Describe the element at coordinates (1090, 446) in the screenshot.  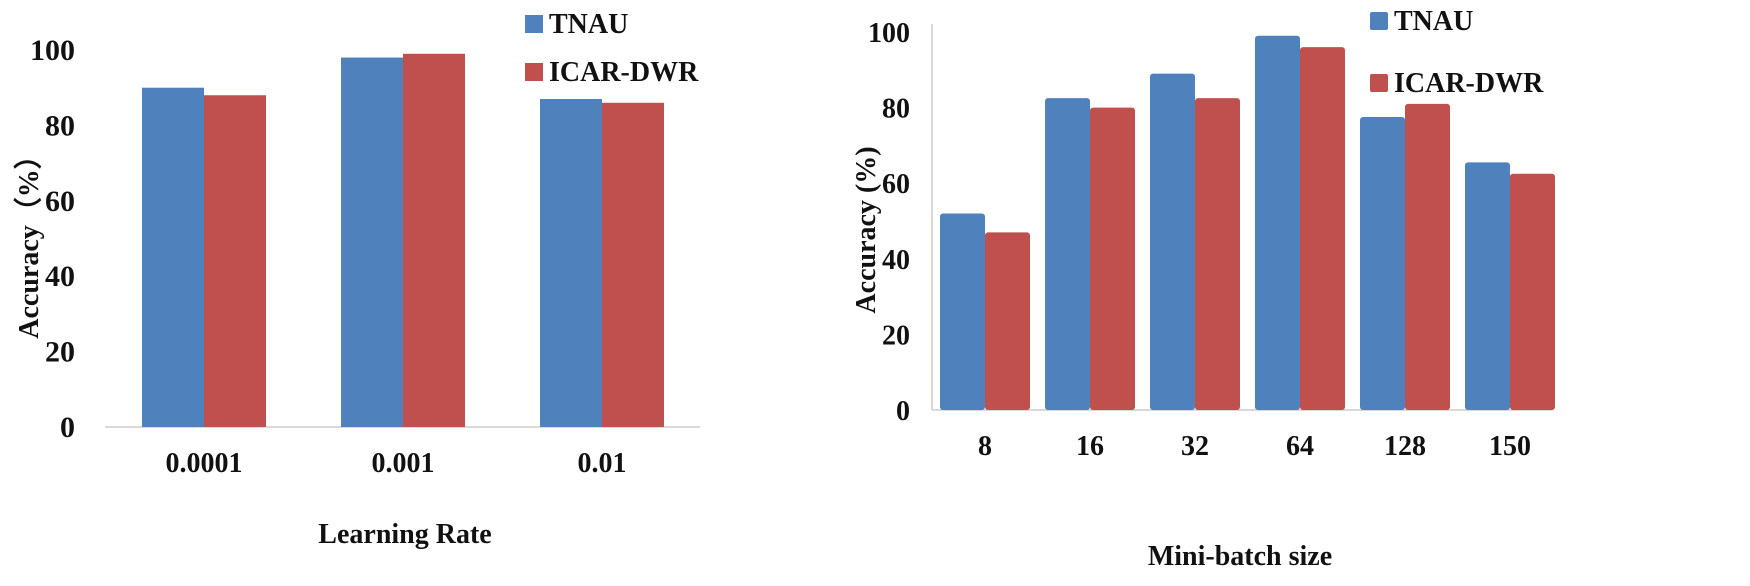
I see `x-tick-label: 16` at that location.